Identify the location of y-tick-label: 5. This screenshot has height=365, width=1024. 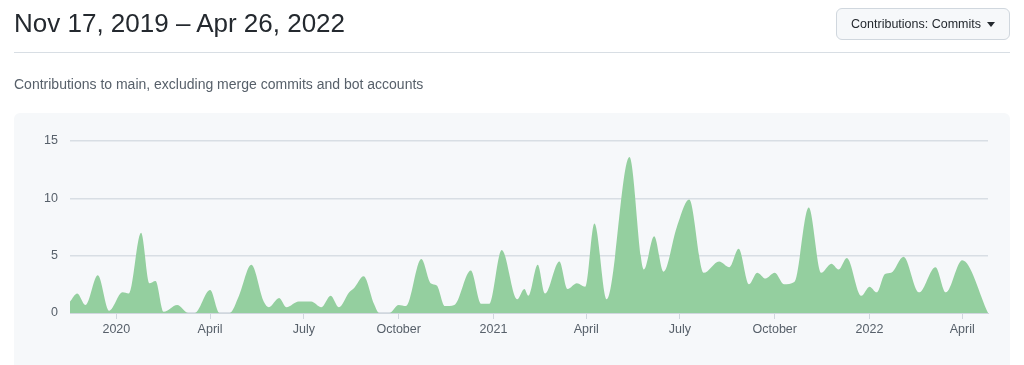
(55, 255).